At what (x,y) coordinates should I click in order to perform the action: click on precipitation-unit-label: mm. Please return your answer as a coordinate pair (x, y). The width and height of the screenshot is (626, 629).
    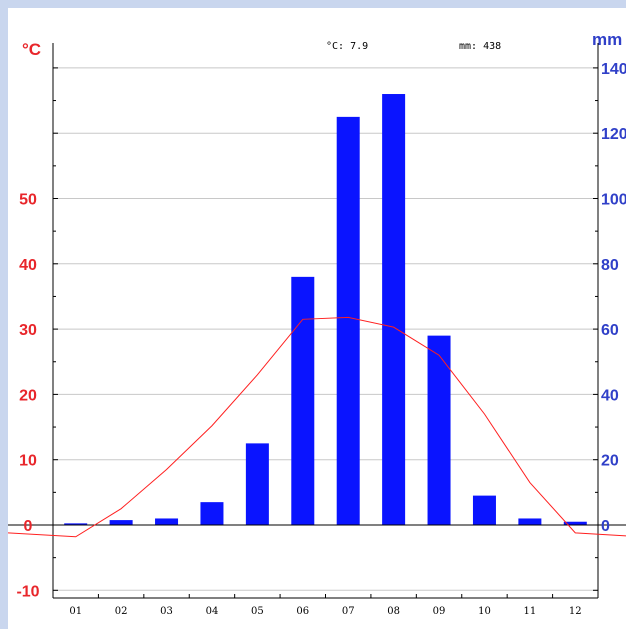
    Looking at the image, I should click on (607, 39).